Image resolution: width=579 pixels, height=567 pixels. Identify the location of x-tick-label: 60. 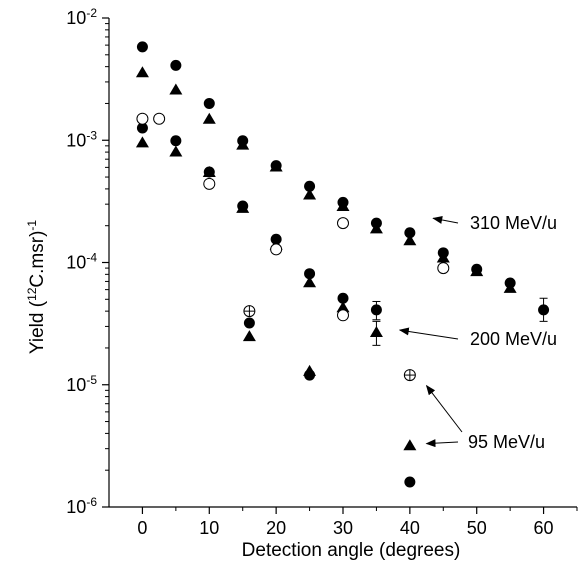
(544, 528).